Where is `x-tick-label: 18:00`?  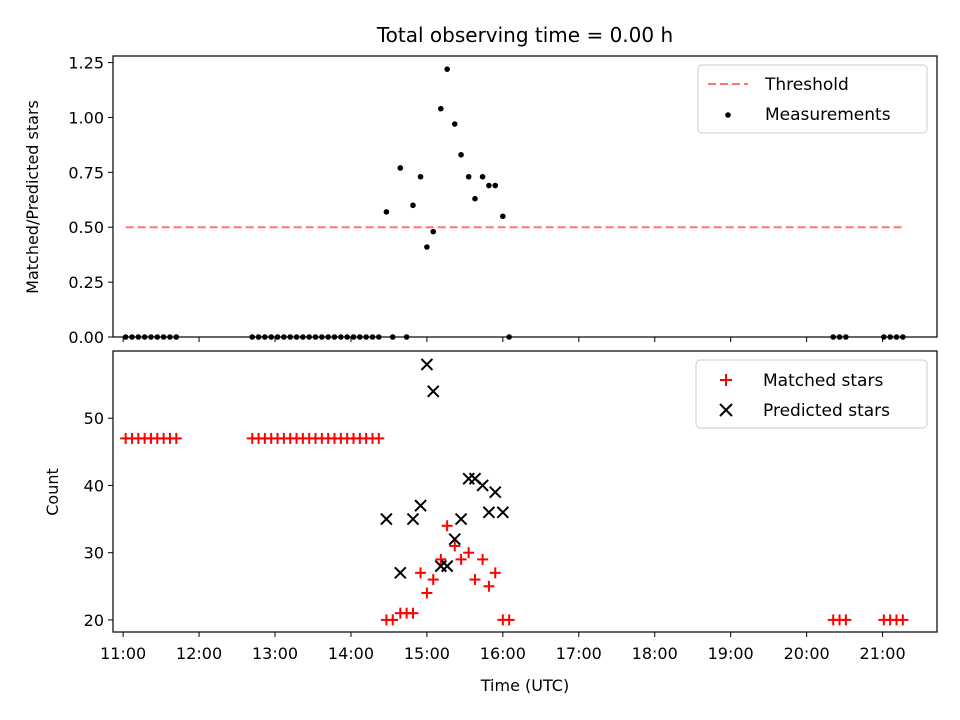 x-tick-label: 18:00 is located at coordinates (655, 653).